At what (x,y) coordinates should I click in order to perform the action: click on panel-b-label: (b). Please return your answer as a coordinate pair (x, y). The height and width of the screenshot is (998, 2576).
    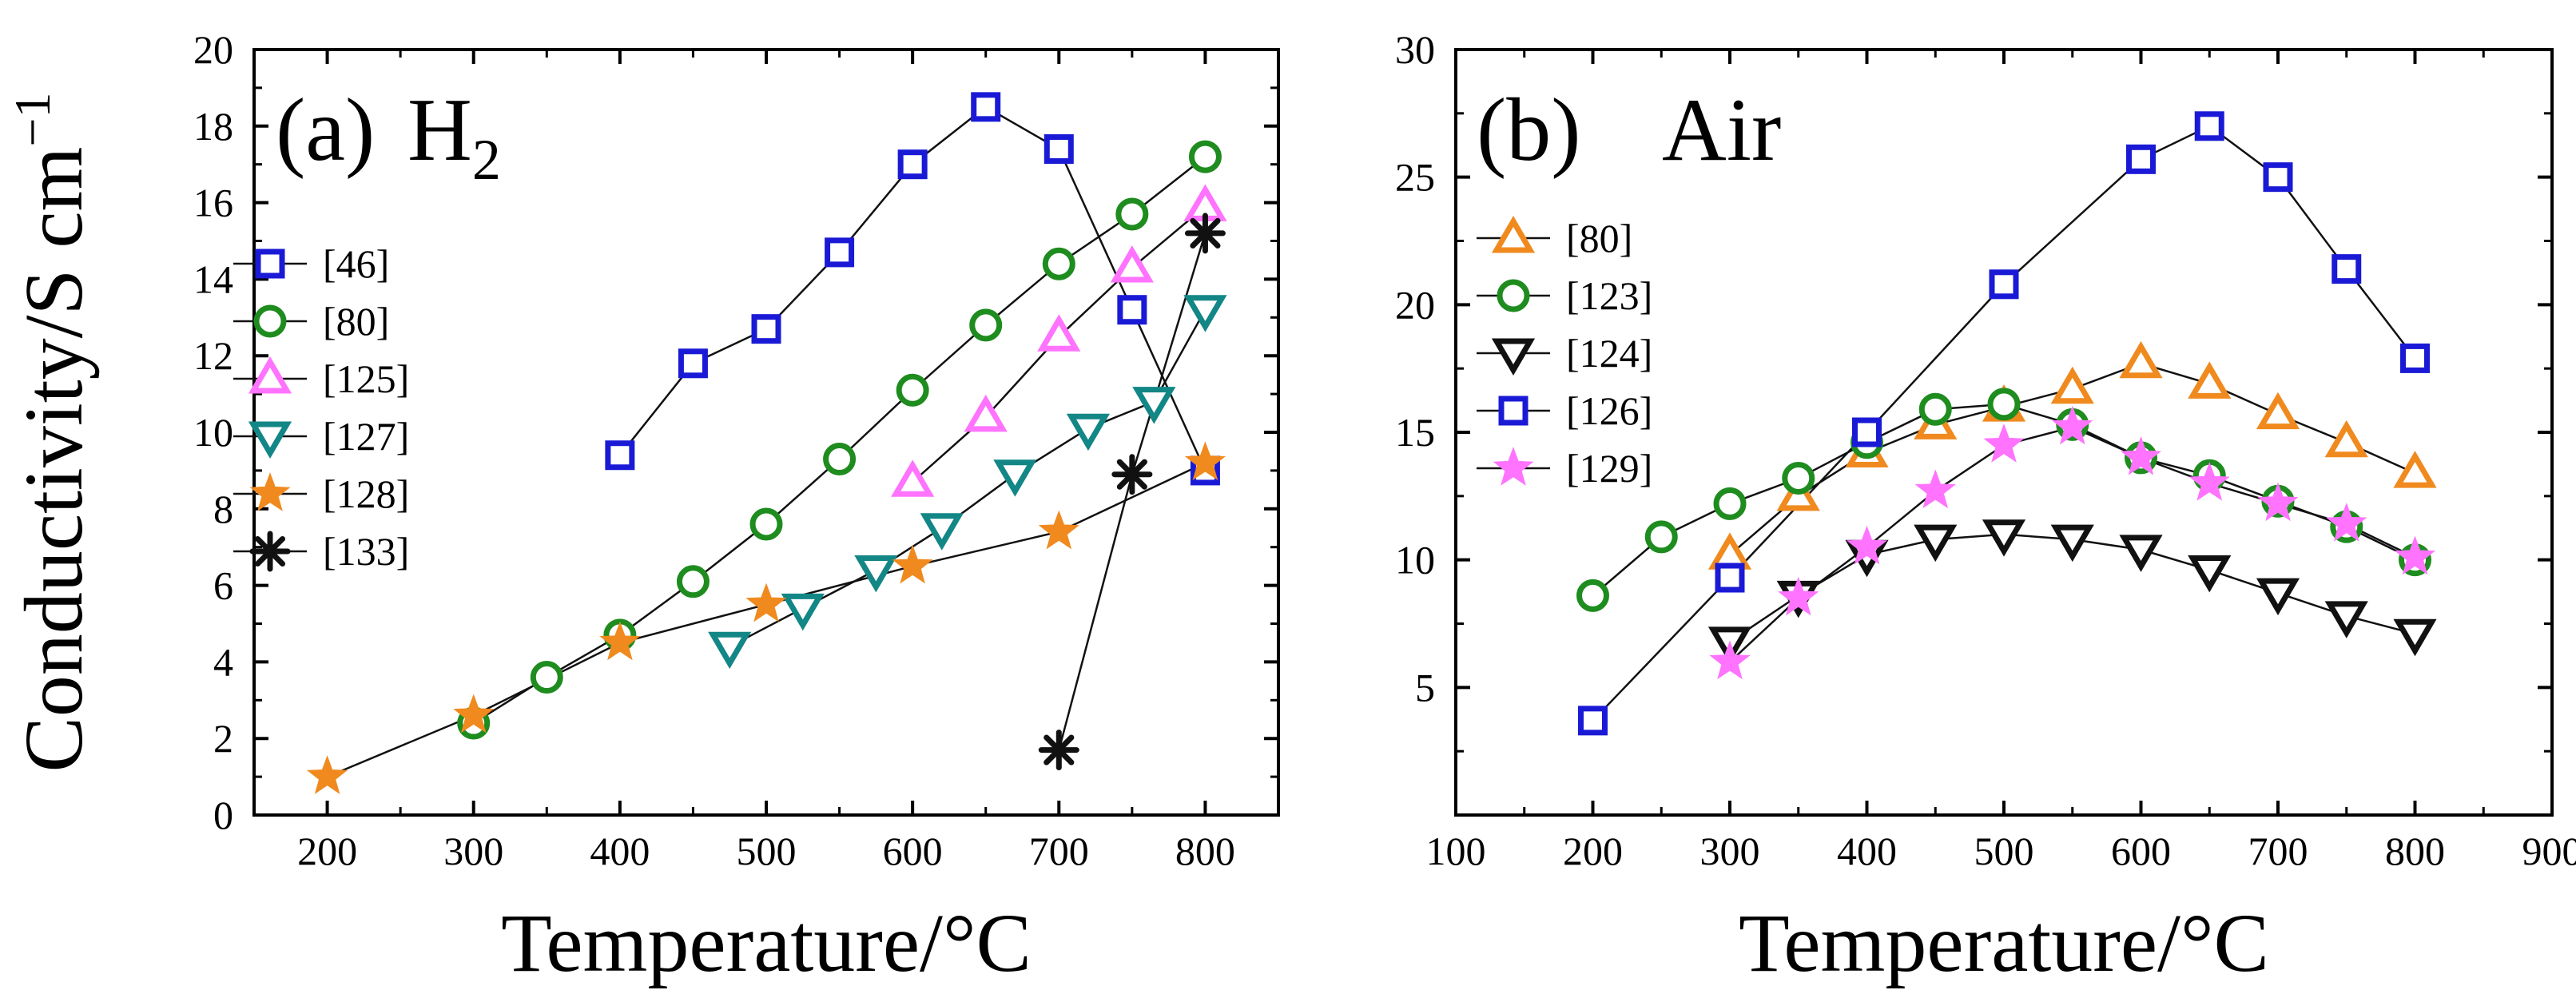
    Looking at the image, I should click on (1529, 130).